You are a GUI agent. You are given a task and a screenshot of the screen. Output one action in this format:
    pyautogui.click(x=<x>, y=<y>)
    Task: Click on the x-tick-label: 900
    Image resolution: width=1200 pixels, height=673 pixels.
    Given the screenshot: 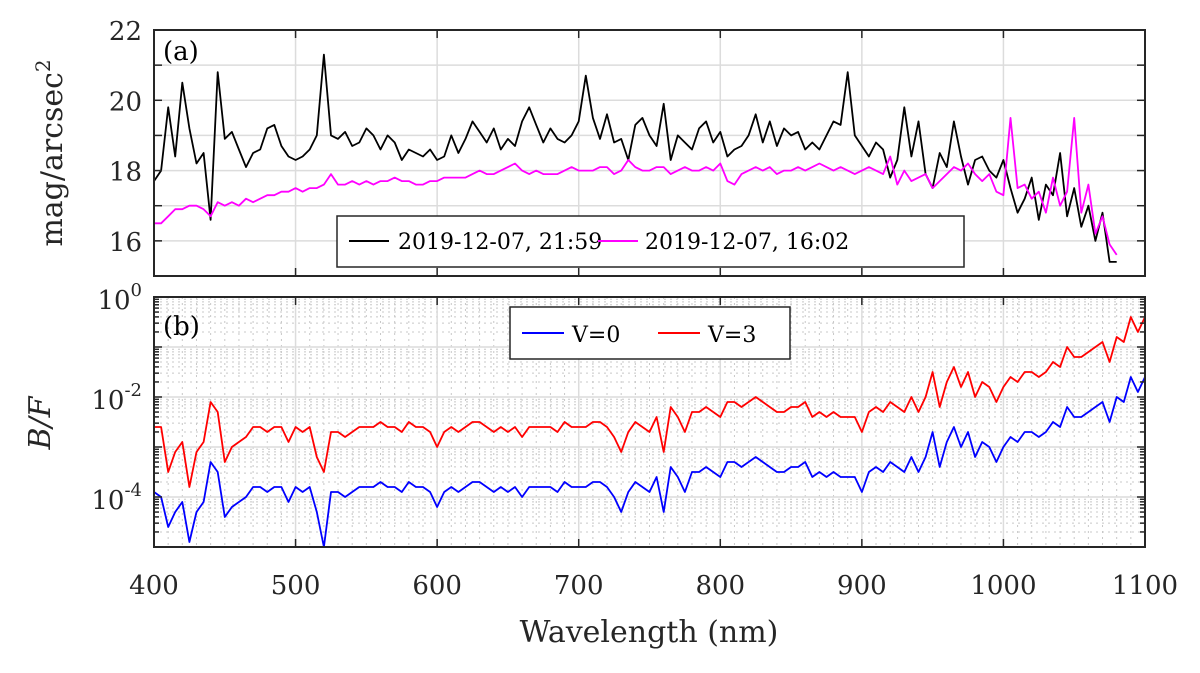 What is the action you would take?
    pyautogui.click(x=862, y=586)
    